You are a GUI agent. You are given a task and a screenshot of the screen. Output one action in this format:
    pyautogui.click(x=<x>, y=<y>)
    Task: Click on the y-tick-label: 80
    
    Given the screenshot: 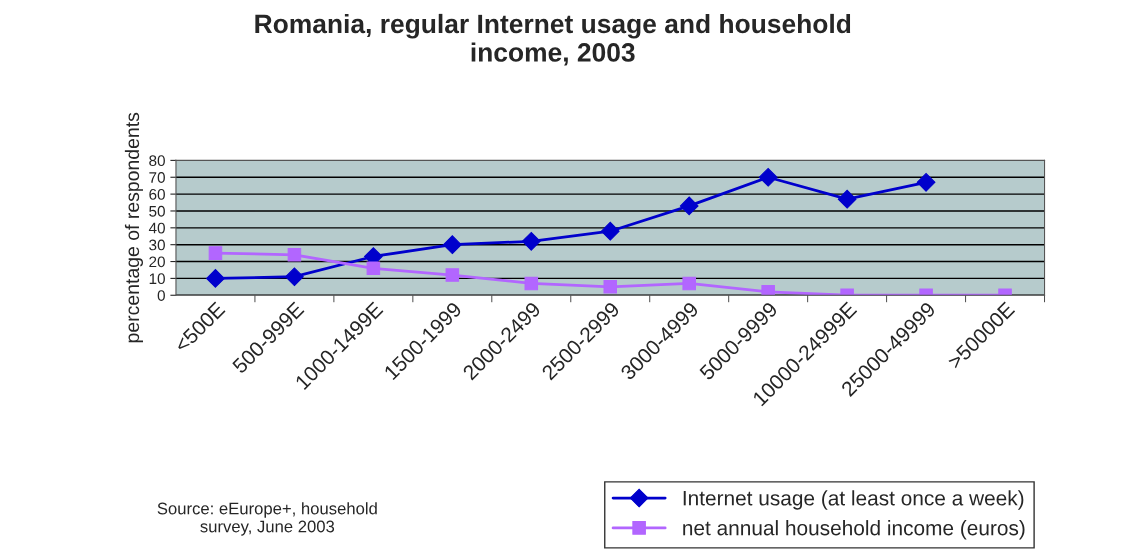 What is the action you would take?
    pyautogui.click(x=157, y=161)
    